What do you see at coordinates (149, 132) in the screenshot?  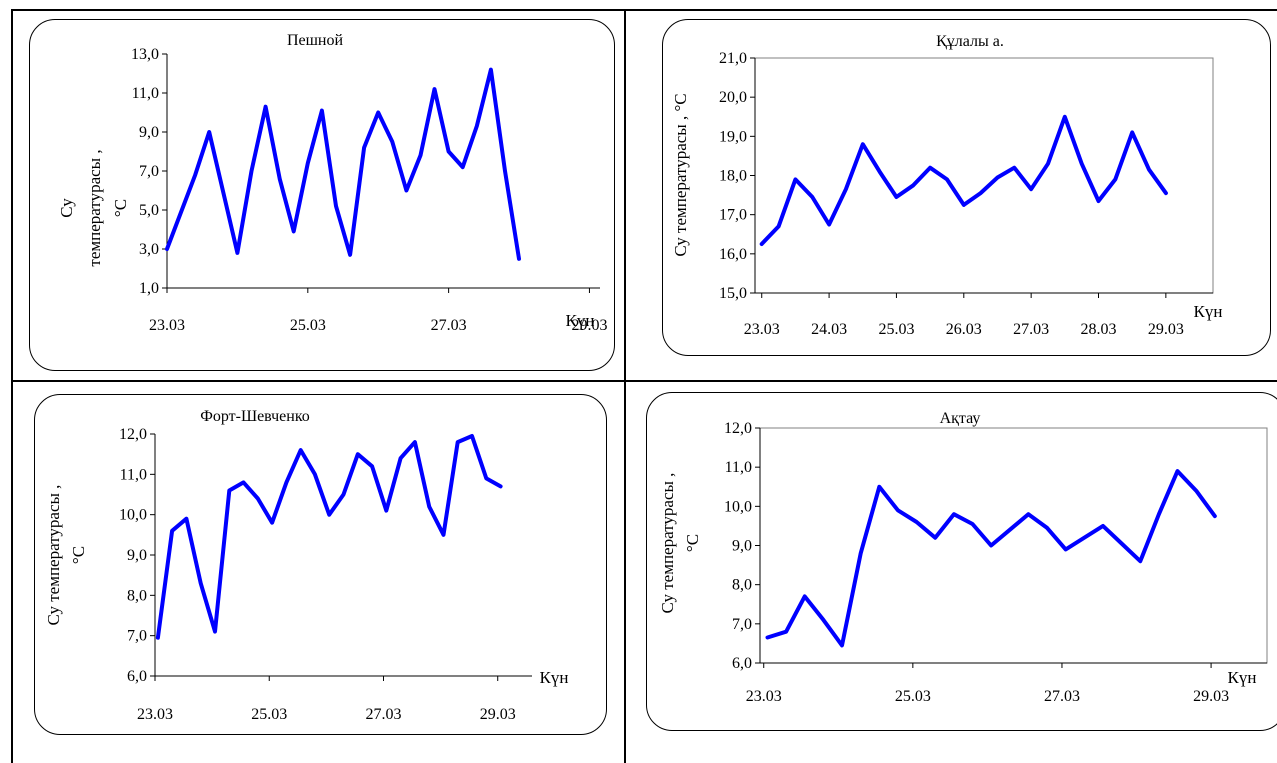 I see `peshnoy-y-tick-label: 9,0` at bounding box center [149, 132].